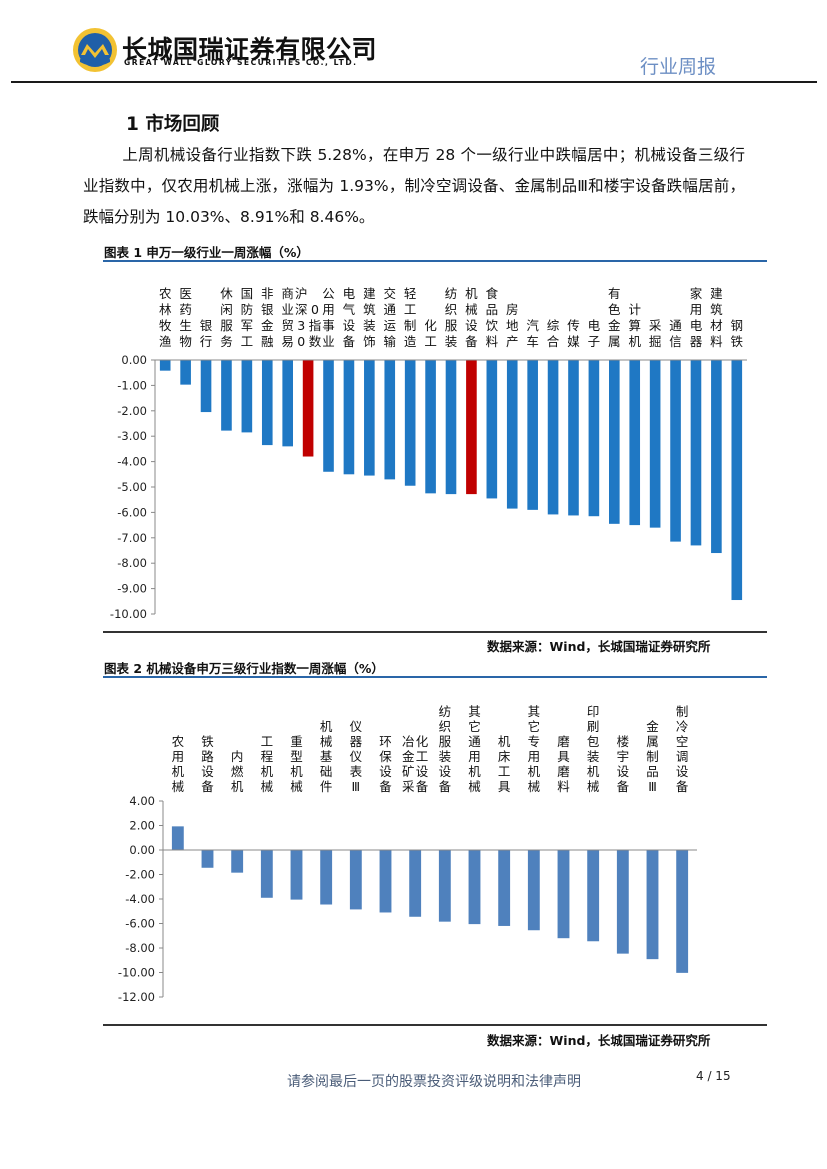 Image resolution: width=827 pixels, height=1169 pixels. Describe the element at coordinates (165, 341) in the screenshot. I see `svg-text: 渔` at that location.